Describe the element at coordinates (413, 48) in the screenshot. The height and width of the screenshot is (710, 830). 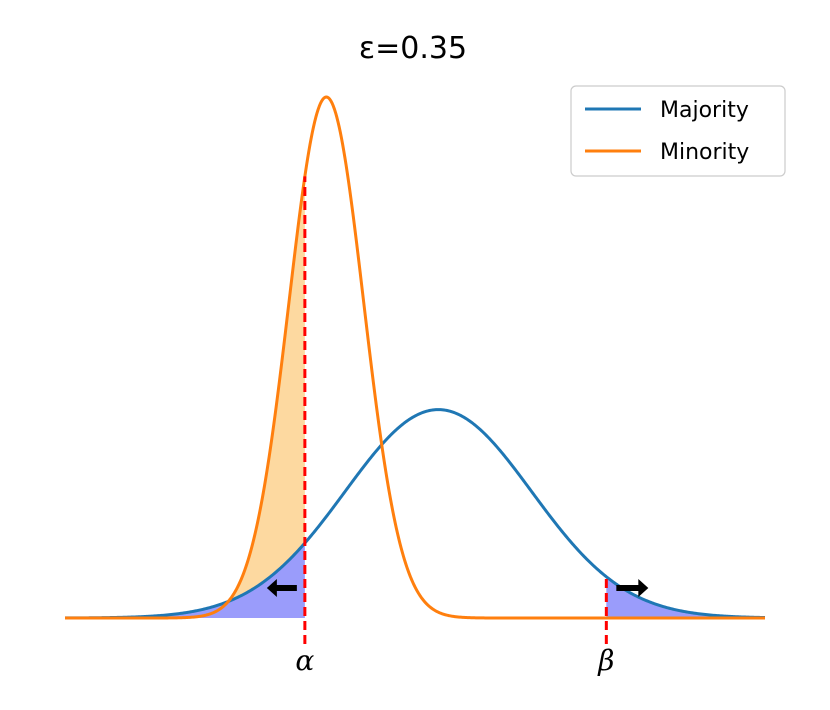
I see `chart-title: ε=0.35` at that location.